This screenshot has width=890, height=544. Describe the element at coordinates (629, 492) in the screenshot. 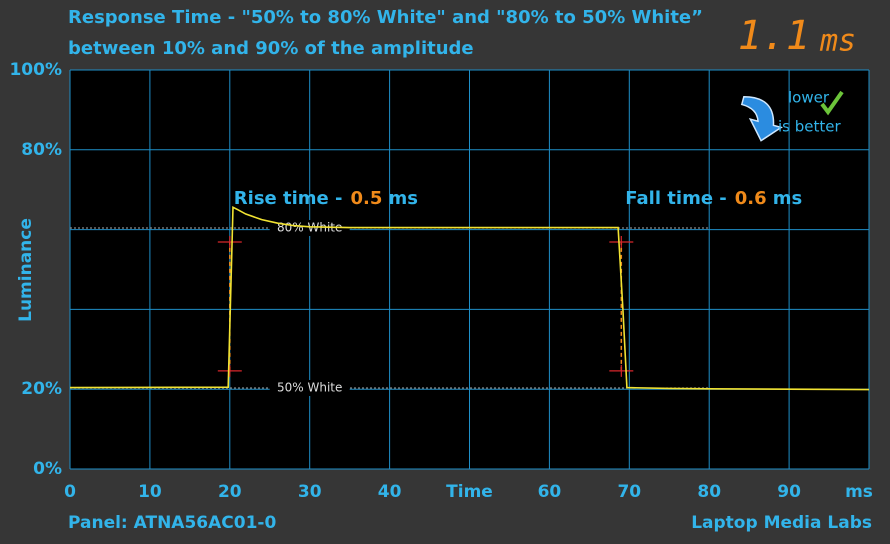

I see `x-tick-label: 70` at that location.